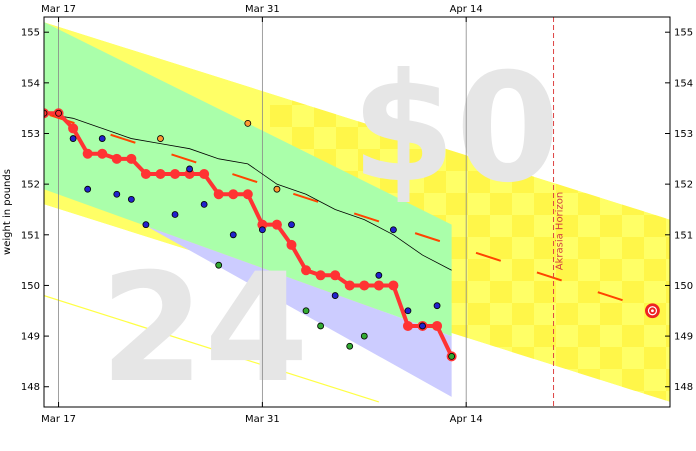  I want to click on y-tick-label-left: 148, so click(30, 387).